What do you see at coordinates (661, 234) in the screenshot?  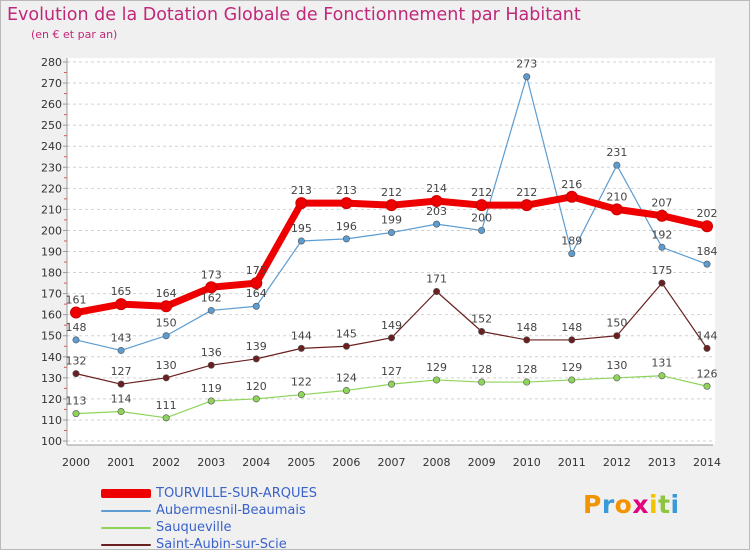 I see `data-label: 192` at bounding box center [661, 234].